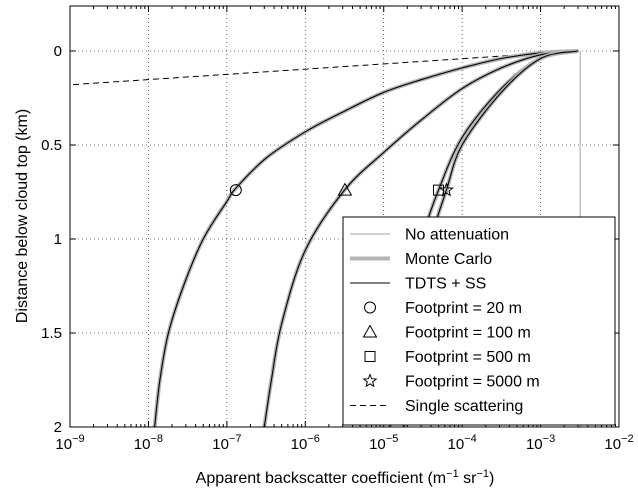 The image size is (638, 492). I want to click on x-axis-title-mid: sr, so click(468, 478).